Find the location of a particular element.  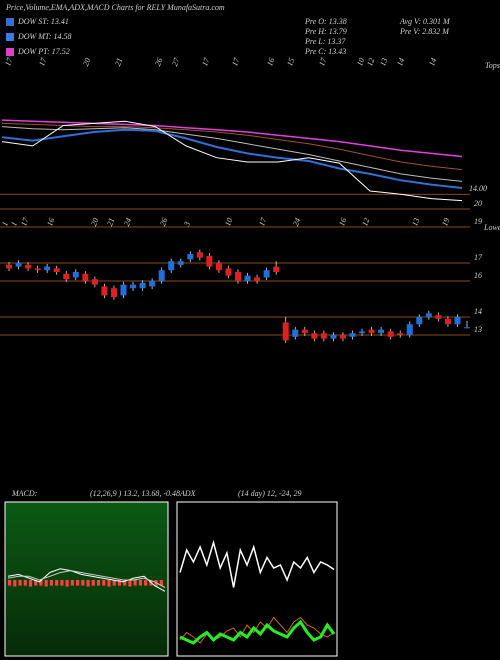

stat-label: Pre V: 2.832 M is located at coordinates (424, 31).